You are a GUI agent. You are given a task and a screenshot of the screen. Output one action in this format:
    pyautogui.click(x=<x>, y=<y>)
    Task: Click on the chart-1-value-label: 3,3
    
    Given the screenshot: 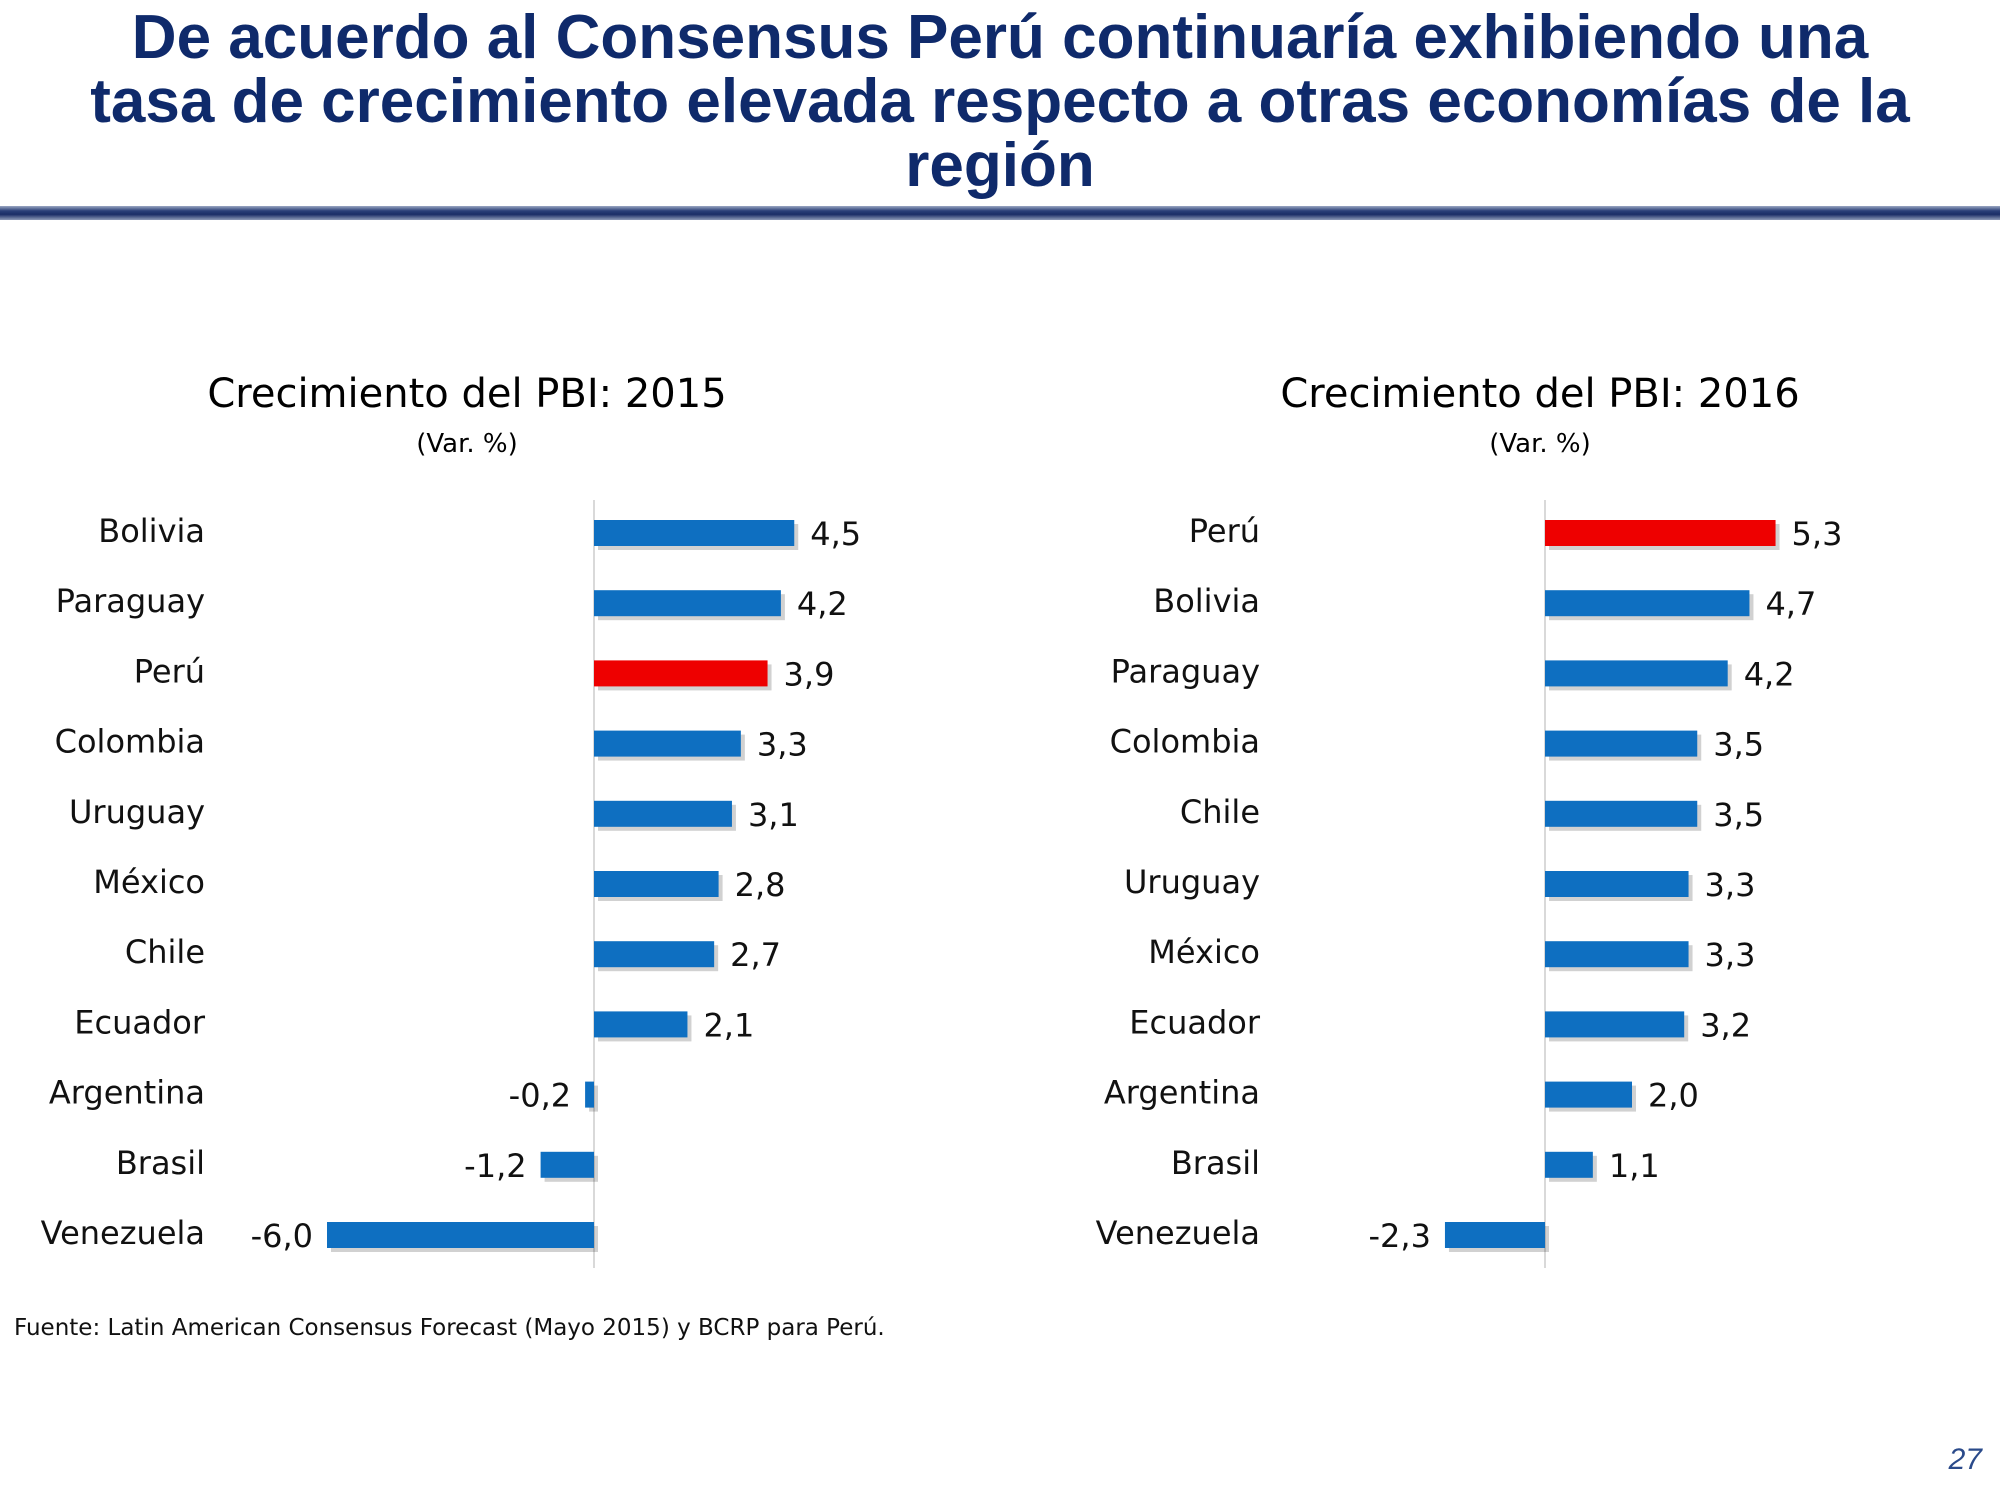 What is the action you would take?
    pyautogui.click(x=782, y=745)
    